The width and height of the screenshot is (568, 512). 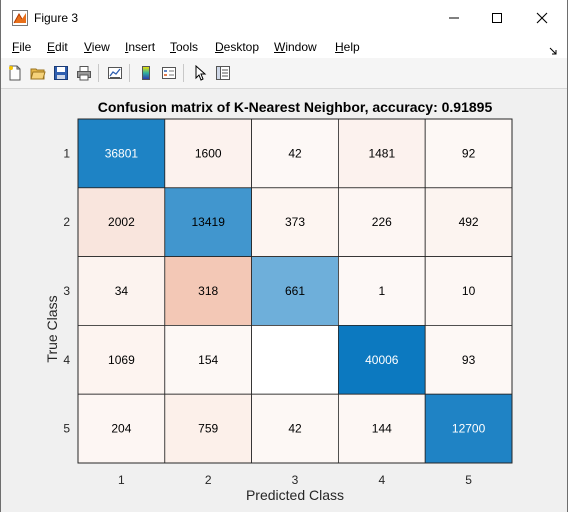 I want to click on cell-value: 154, so click(x=208, y=360).